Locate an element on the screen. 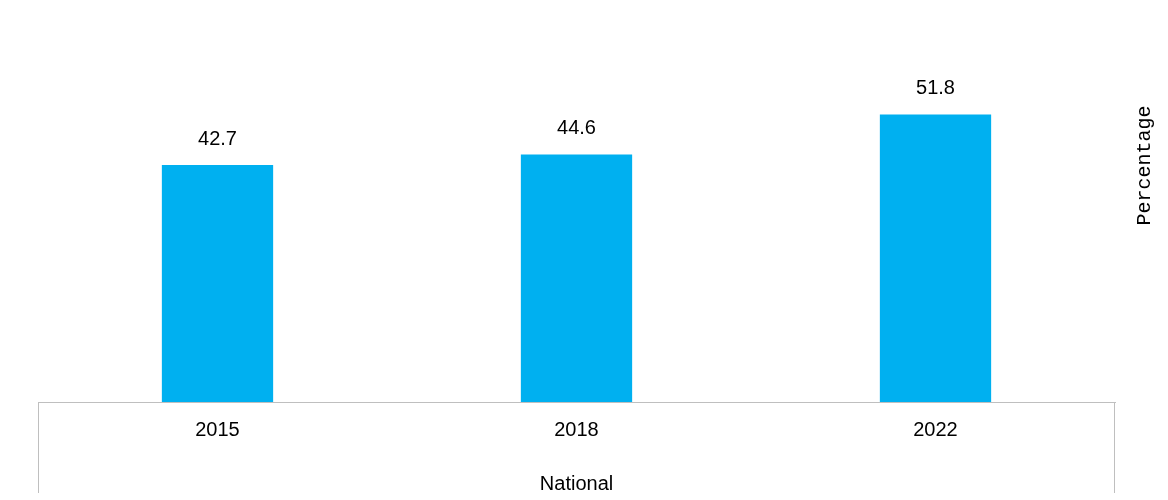  data-label: 51.8 is located at coordinates (935, 87).